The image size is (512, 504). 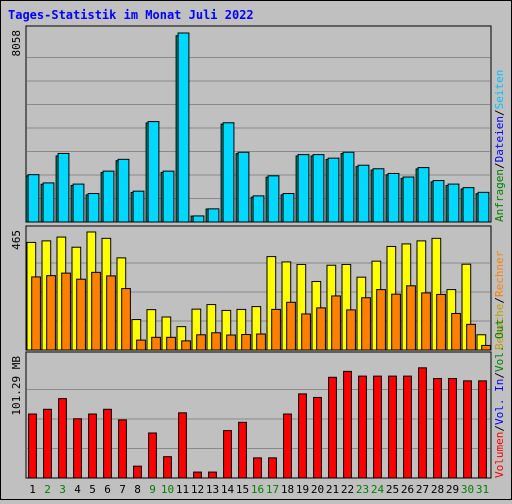 What do you see at coordinates (152, 489) in the screenshot?
I see `x-tick-label: 9` at bounding box center [152, 489].